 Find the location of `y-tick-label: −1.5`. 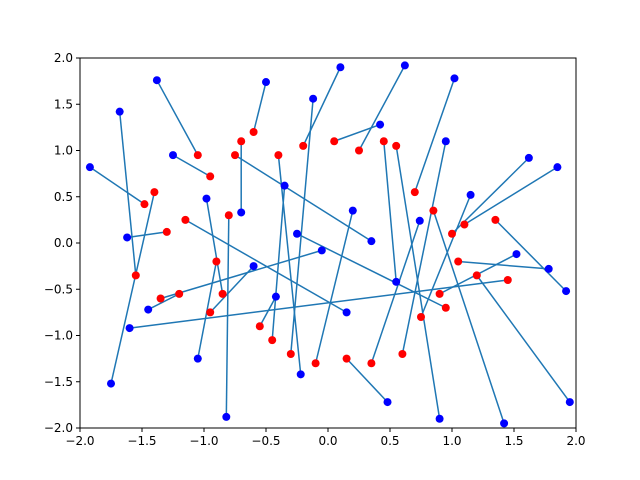

y-tick-label: −1.5 is located at coordinates (58, 382).